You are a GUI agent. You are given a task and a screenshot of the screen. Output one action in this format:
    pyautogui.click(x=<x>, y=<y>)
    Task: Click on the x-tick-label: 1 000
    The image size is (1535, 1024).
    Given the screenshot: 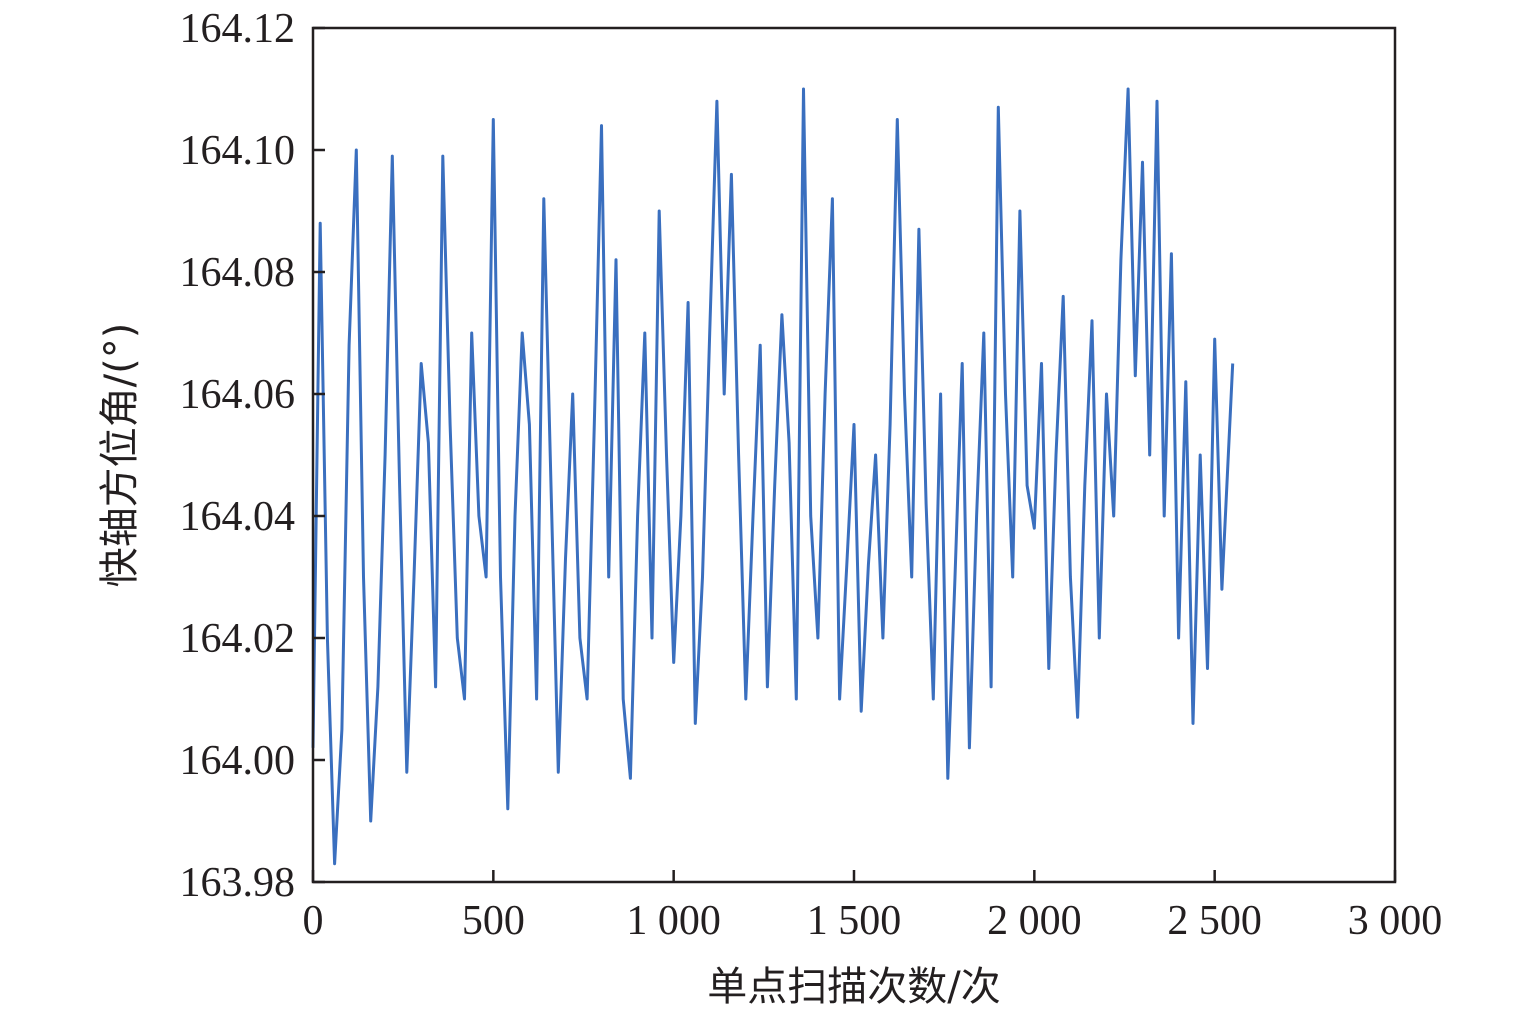 What is the action you would take?
    pyautogui.click(x=673, y=921)
    